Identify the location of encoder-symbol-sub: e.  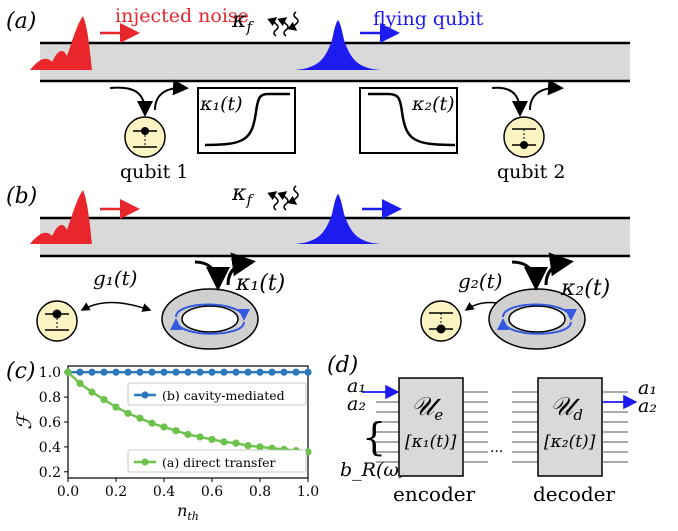
(438, 415).